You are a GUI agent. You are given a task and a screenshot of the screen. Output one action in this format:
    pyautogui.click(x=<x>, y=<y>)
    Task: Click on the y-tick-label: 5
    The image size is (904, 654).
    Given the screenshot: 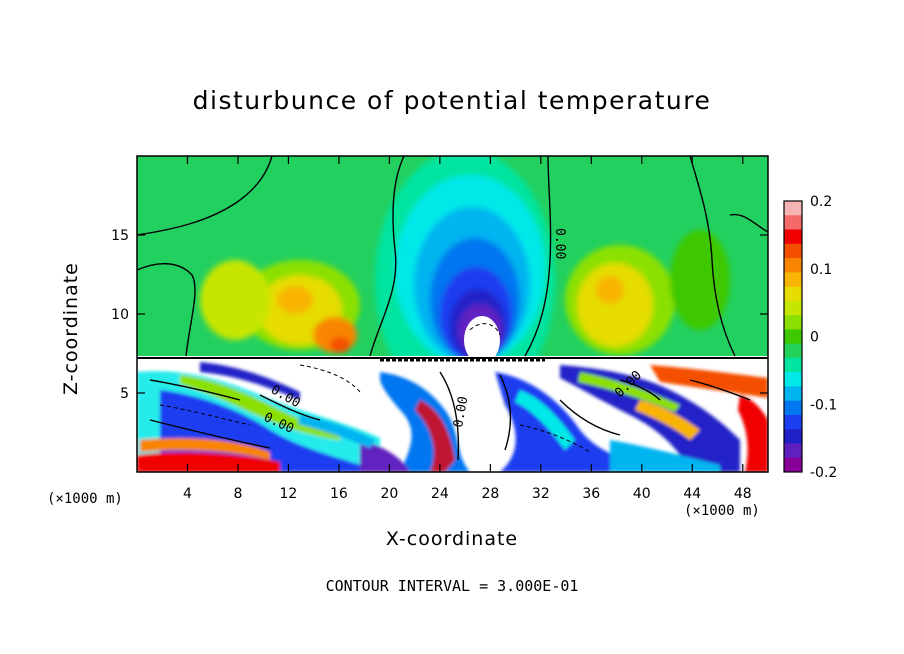 What is the action you would take?
    pyautogui.click(x=124, y=394)
    